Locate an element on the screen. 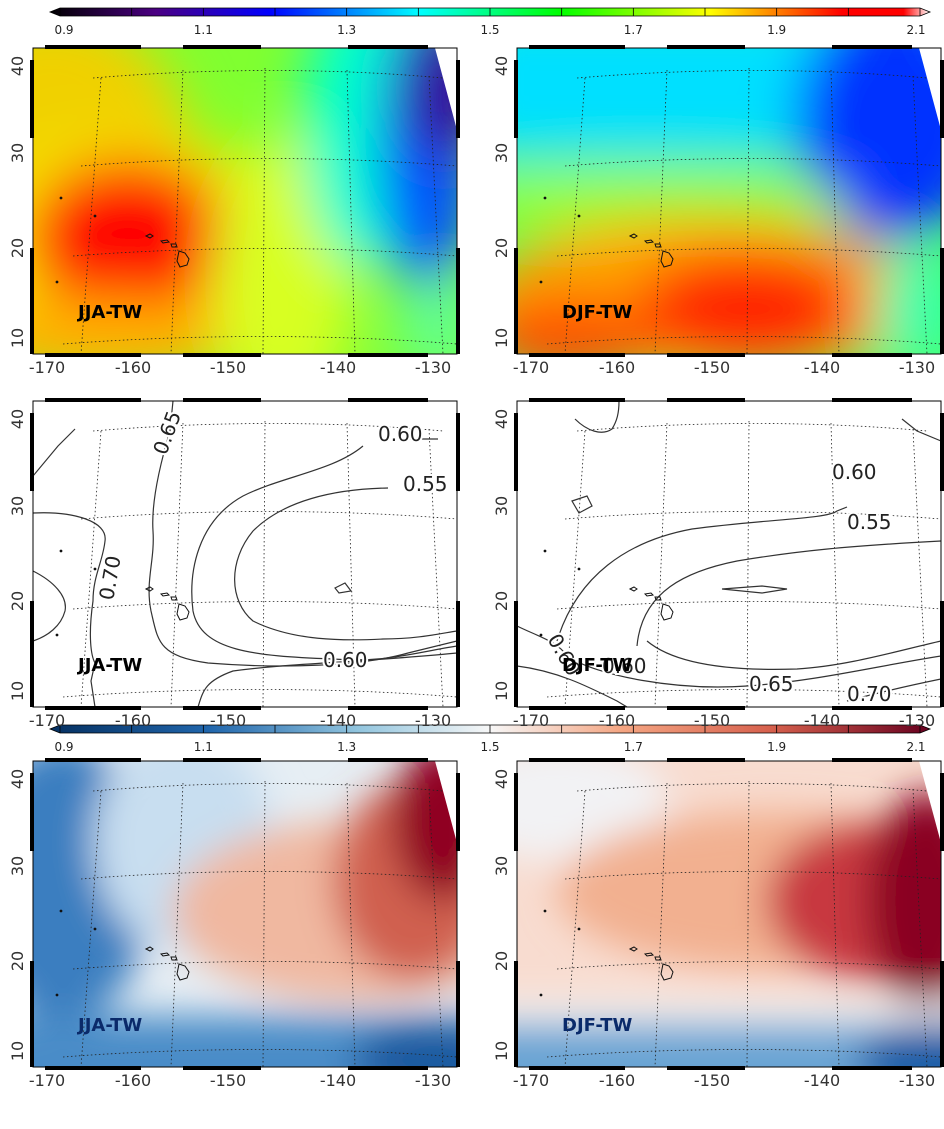 The width and height of the screenshot is (944, 1129). colorbar-tick-label: 0.9 is located at coordinates (63, 30).